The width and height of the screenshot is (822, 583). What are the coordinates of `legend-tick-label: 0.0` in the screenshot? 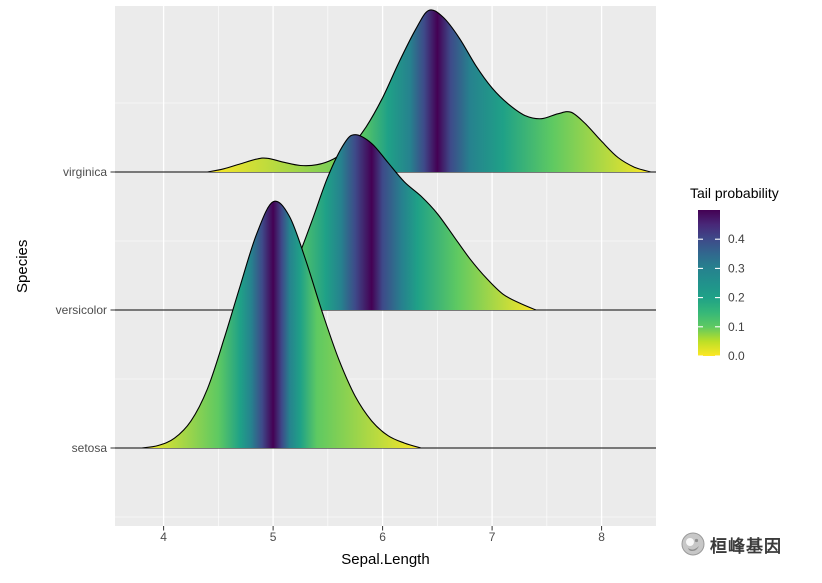 It's located at (736, 356).